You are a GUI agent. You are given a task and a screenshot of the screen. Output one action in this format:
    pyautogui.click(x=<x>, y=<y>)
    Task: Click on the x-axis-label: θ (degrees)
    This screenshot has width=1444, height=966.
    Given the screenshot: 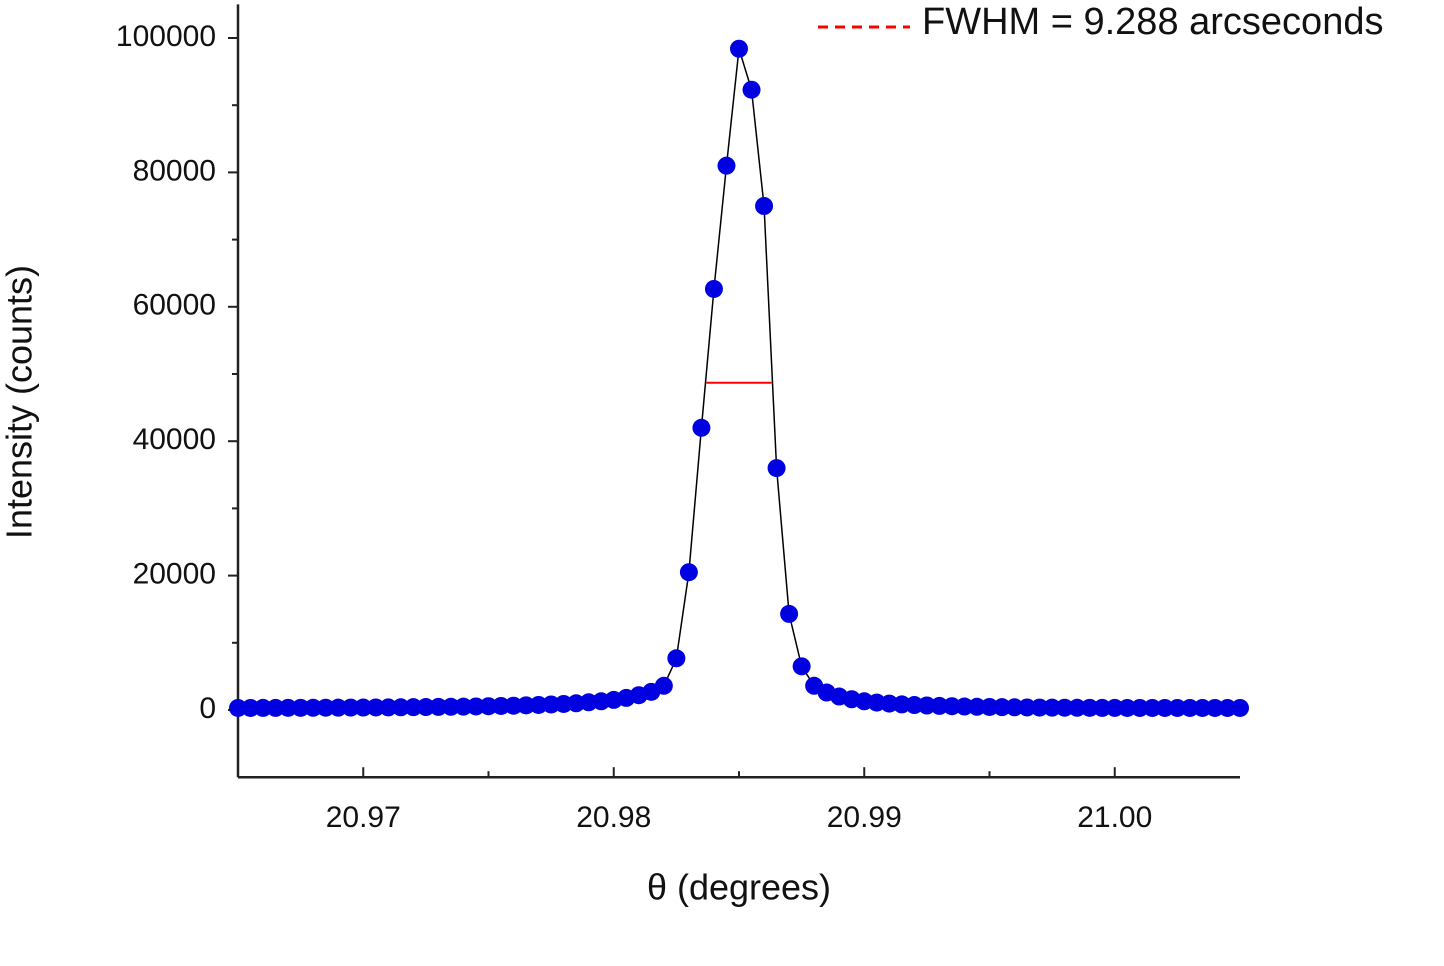 What is the action you would take?
    pyautogui.click(x=739, y=887)
    